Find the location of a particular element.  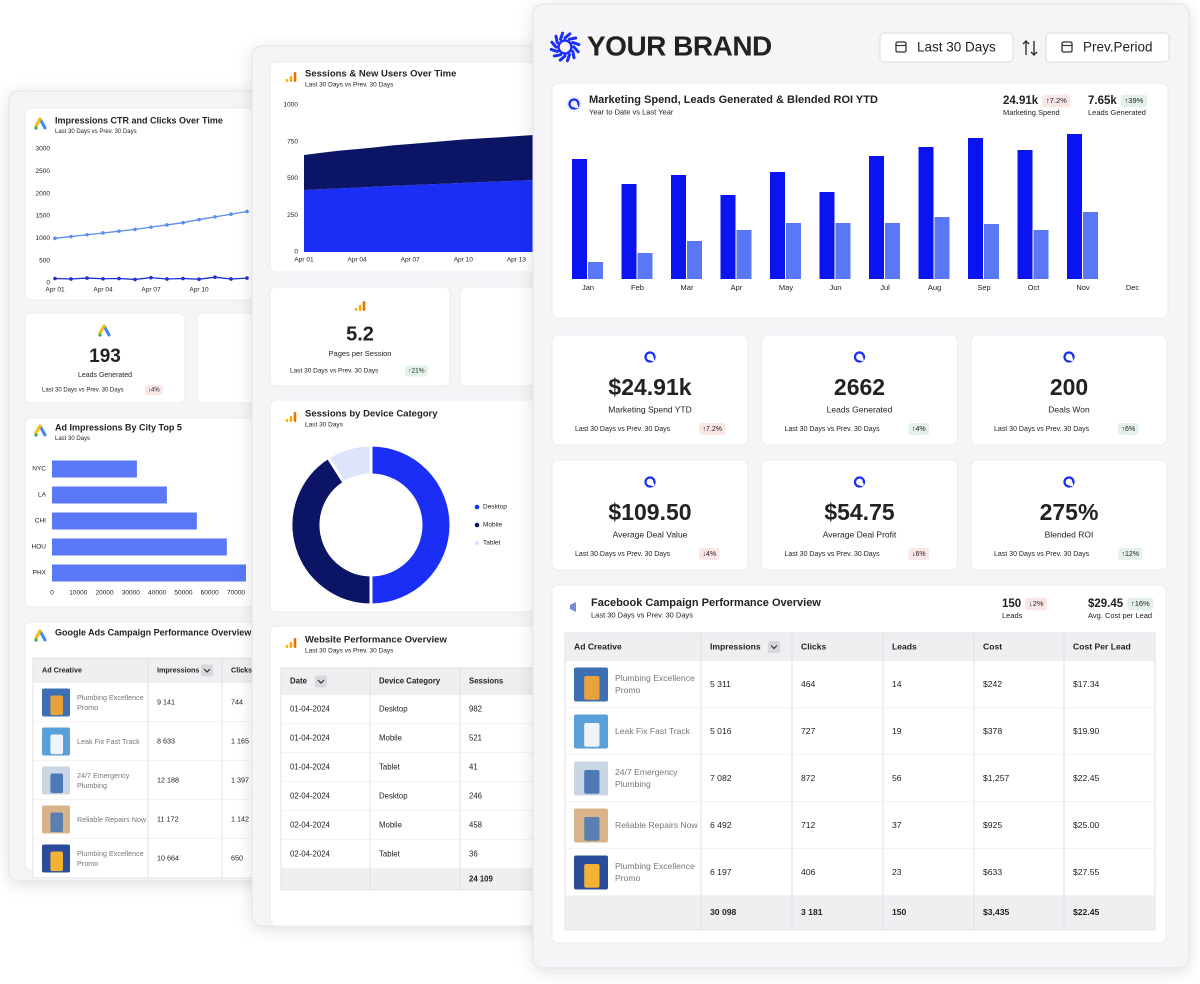

x-tick-label: Apr 04 is located at coordinates (103, 290).